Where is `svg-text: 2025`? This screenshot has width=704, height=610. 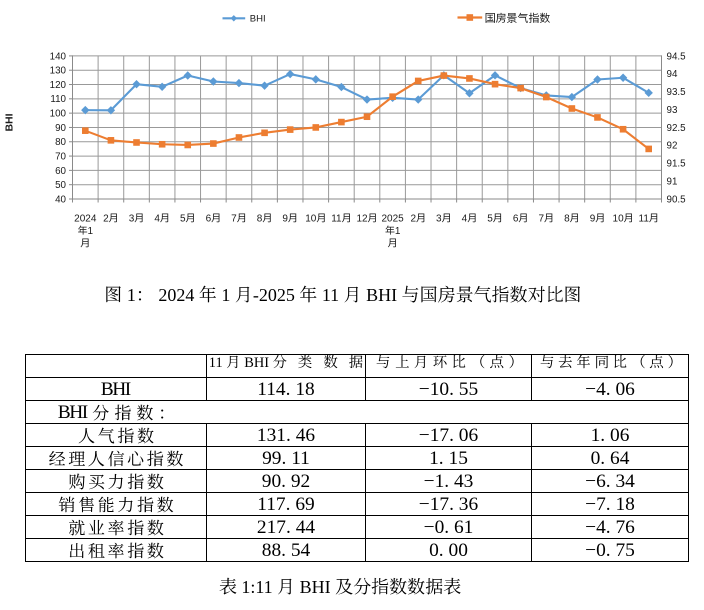 svg-text: 2025 is located at coordinates (392, 216).